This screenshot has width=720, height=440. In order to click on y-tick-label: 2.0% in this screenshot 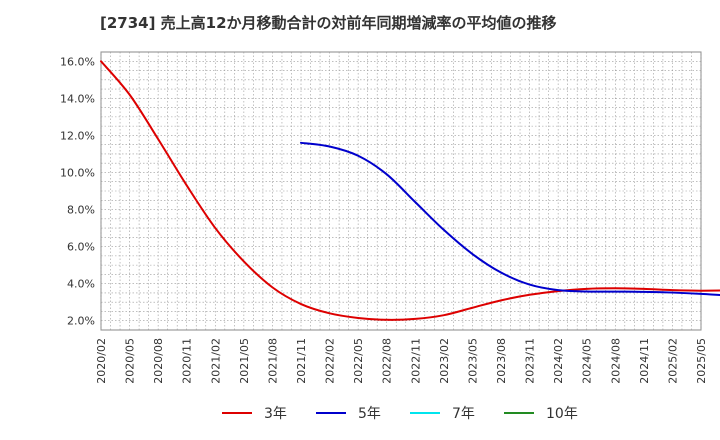, I will do `click(81, 321)`.